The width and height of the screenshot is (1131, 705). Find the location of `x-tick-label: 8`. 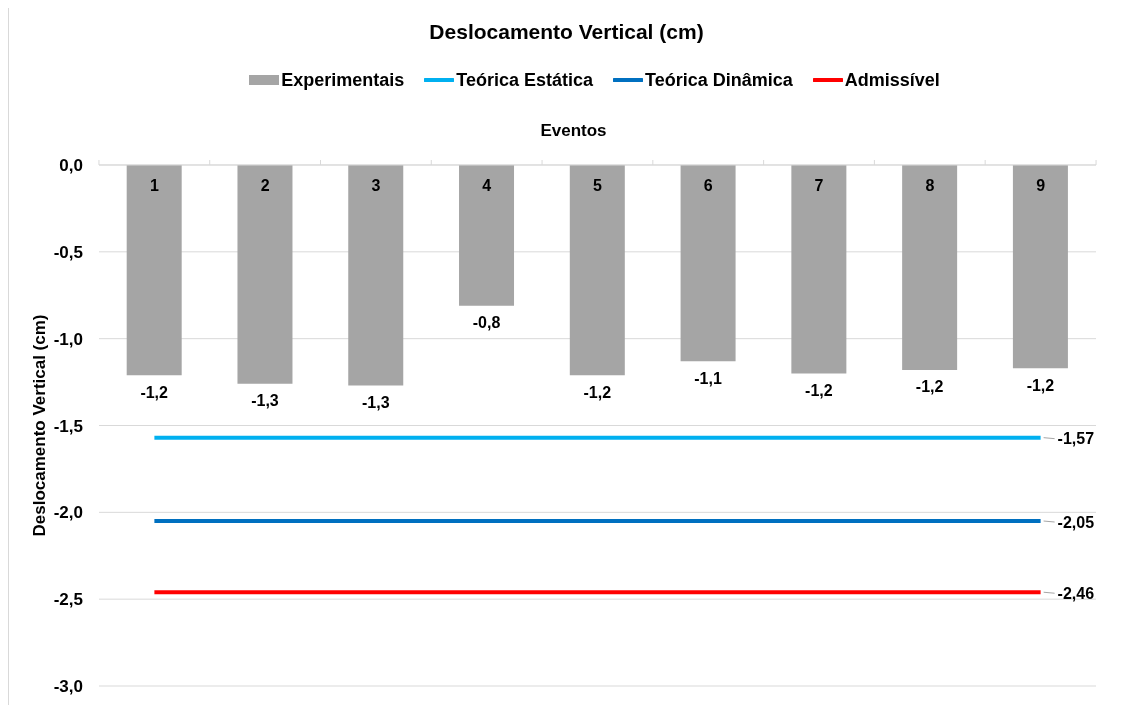

x-tick-label: 8 is located at coordinates (930, 185).